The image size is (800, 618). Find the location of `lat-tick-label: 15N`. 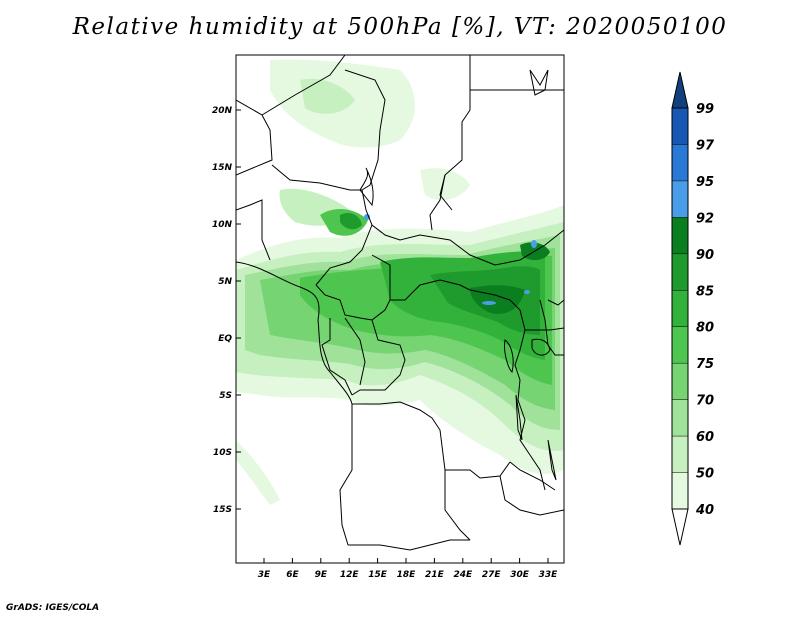

lat-tick-label: 15N is located at coordinates (222, 168).